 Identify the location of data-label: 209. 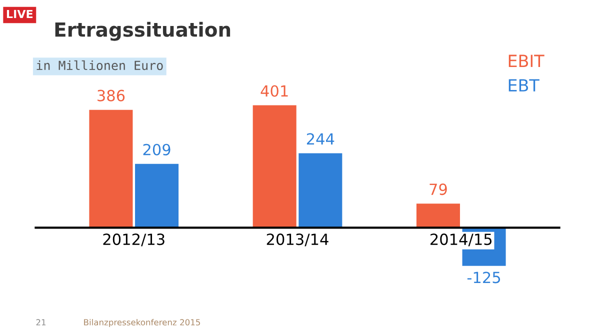
(156, 150).